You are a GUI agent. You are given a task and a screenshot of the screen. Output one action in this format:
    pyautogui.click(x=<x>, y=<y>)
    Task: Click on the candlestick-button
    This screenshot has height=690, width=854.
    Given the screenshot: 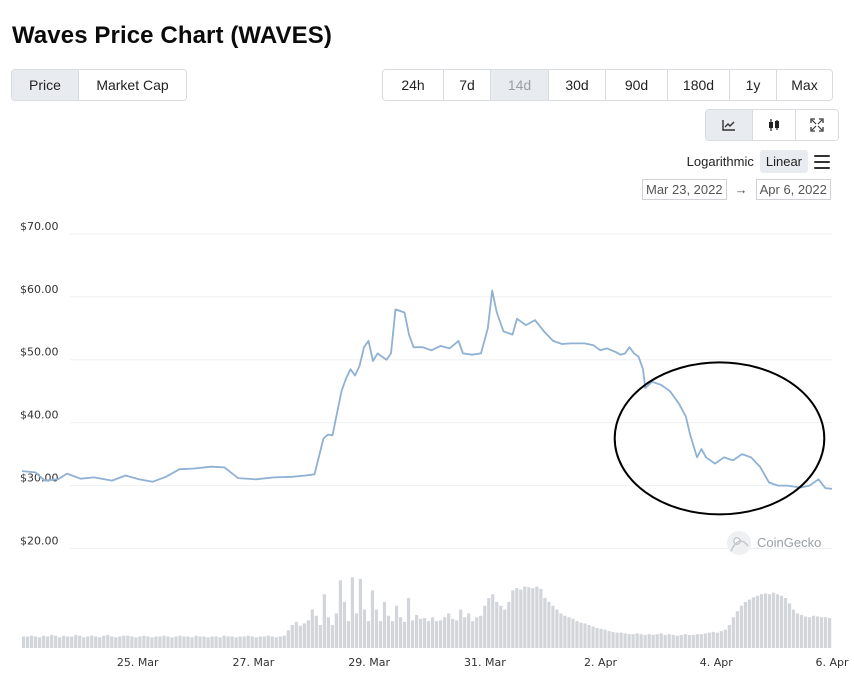 What is the action you would take?
    pyautogui.click(x=773, y=125)
    